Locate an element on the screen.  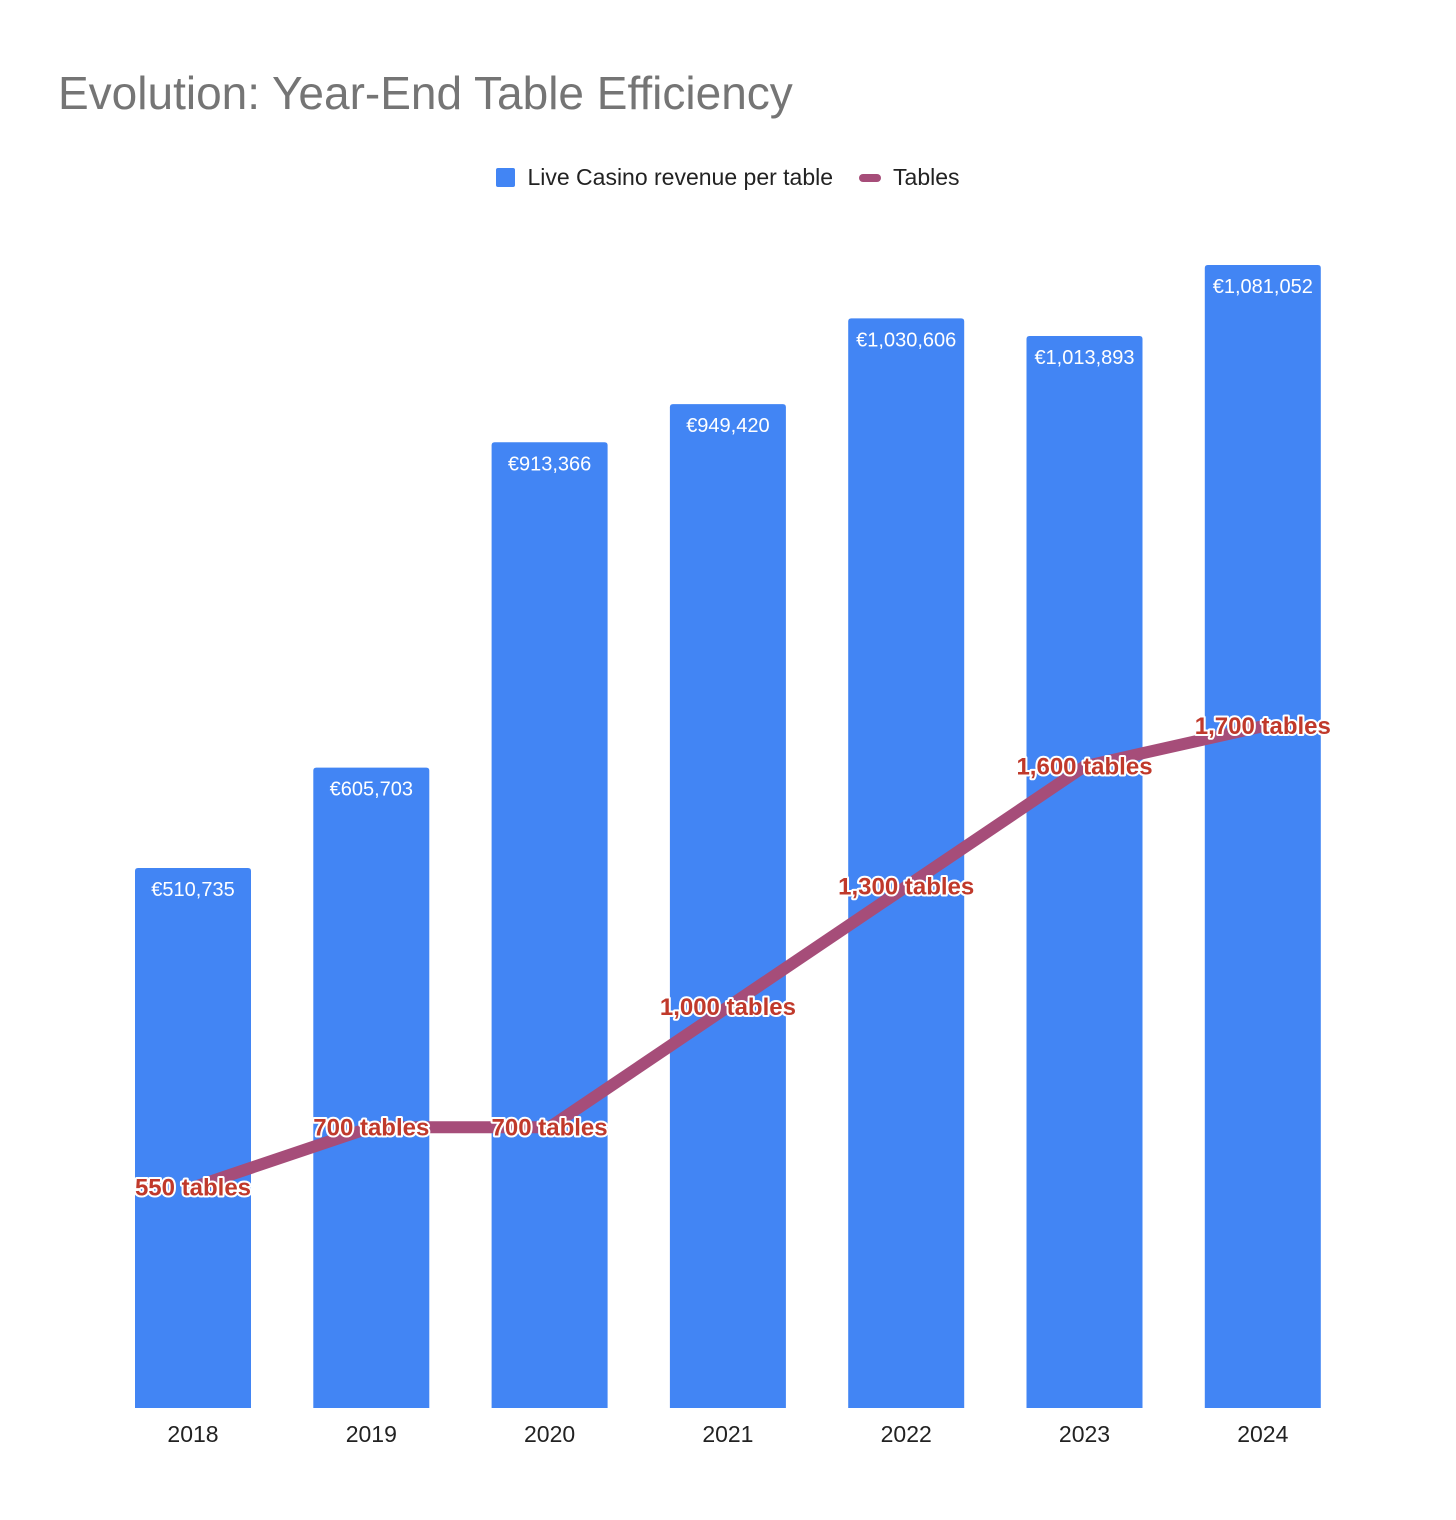
tables-value-label-2020: 700 tables is located at coordinates (550, 1127).